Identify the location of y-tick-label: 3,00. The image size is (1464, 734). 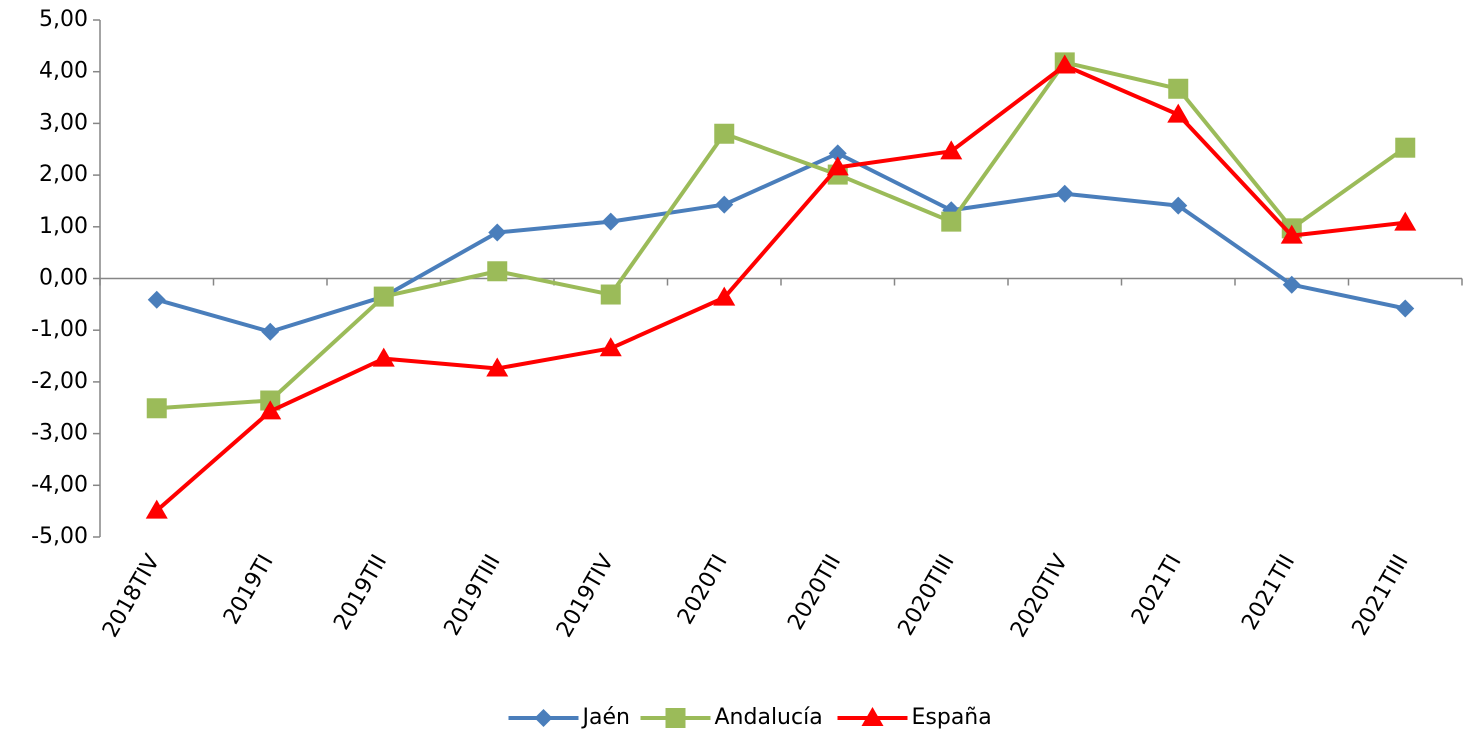
(63, 122).